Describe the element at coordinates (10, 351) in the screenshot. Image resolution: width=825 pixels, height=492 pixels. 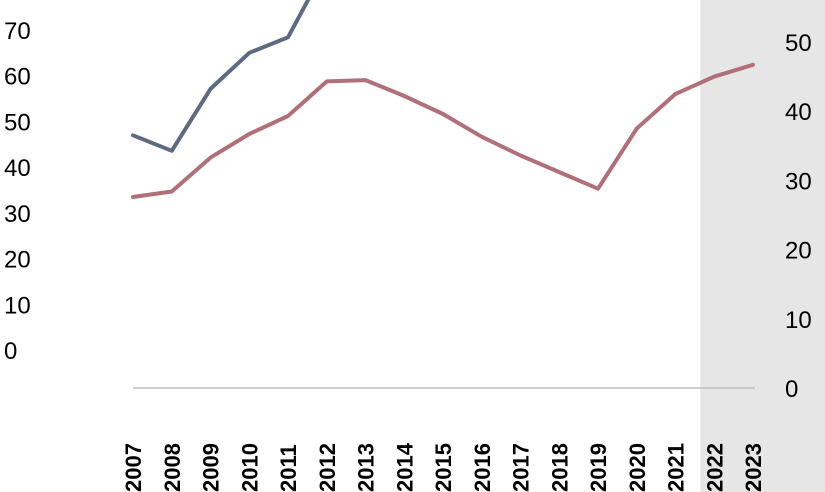
I see `left-tick-label-0: 0` at that location.